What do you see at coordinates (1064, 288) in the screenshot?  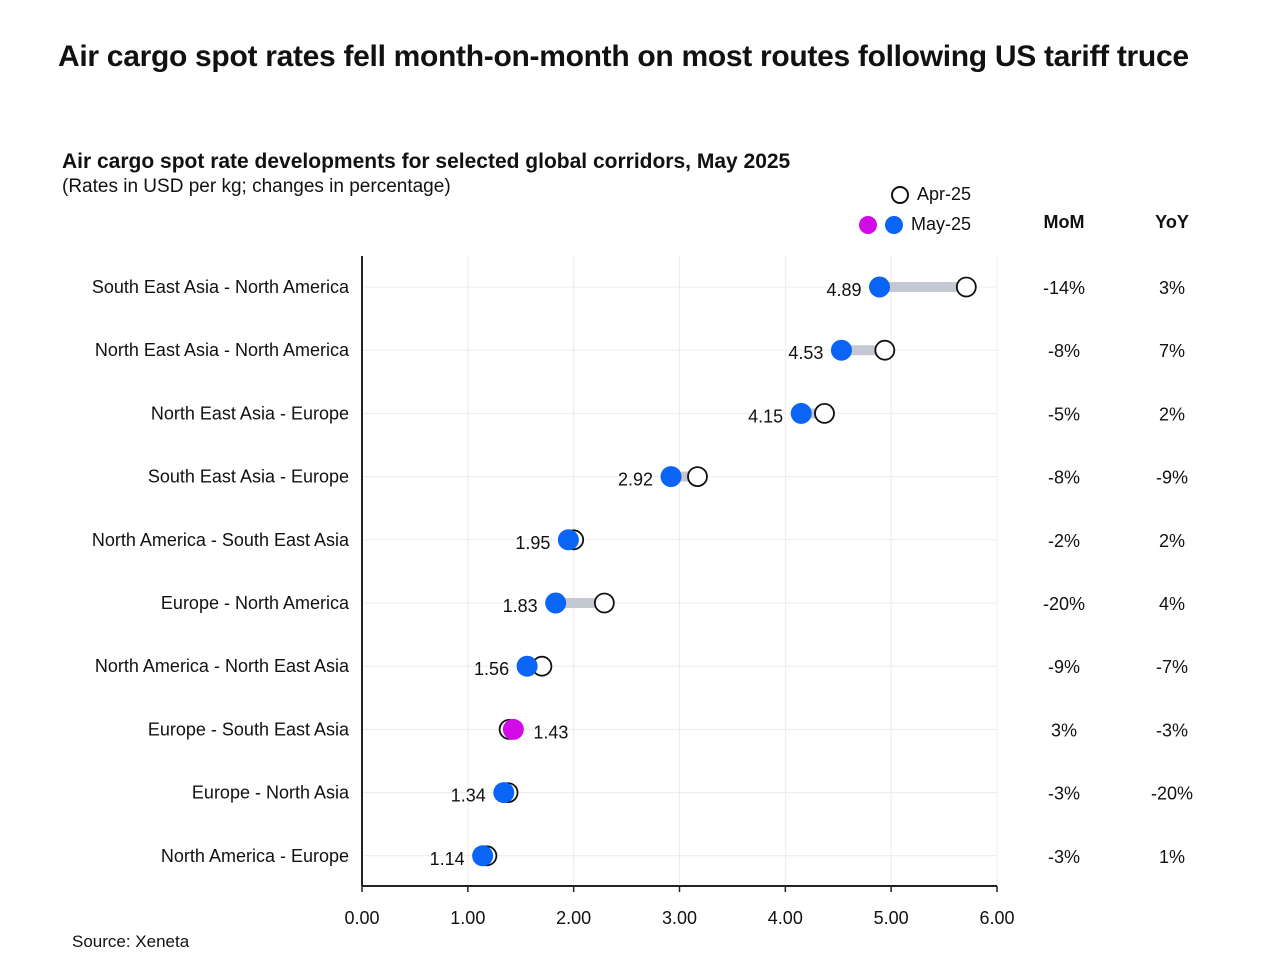 I see `mom-value: -14%` at bounding box center [1064, 288].